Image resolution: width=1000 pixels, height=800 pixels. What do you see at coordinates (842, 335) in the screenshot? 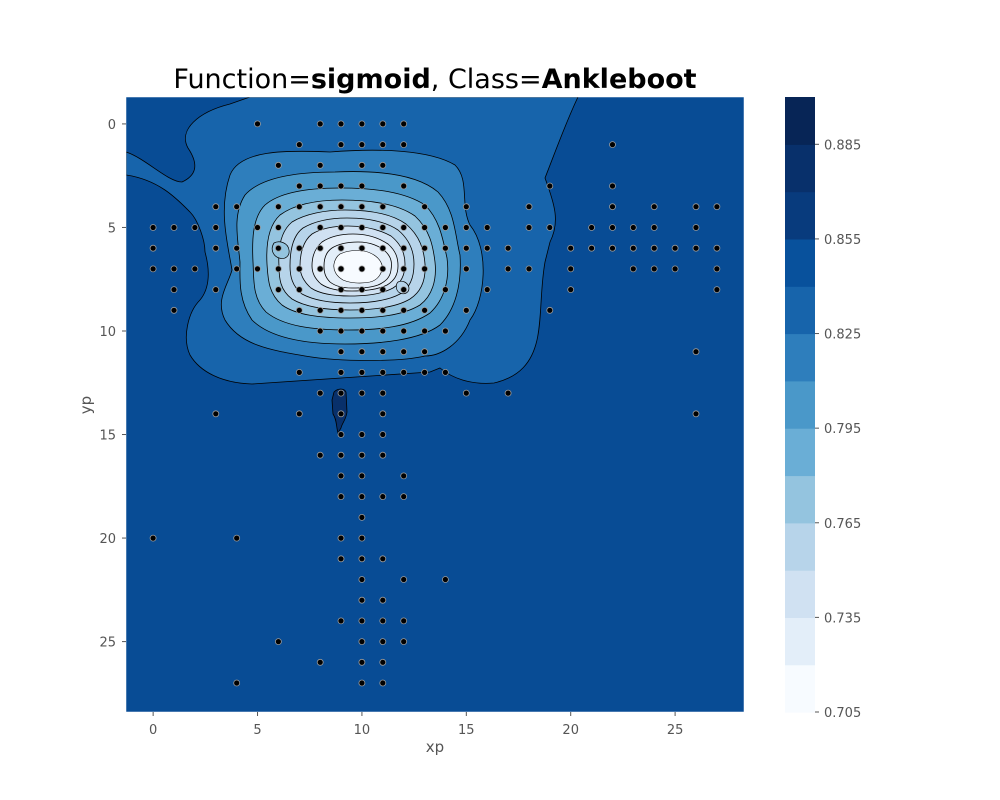
I see `colorbar-tick-label: 0.825` at bounding box center [842, 335].